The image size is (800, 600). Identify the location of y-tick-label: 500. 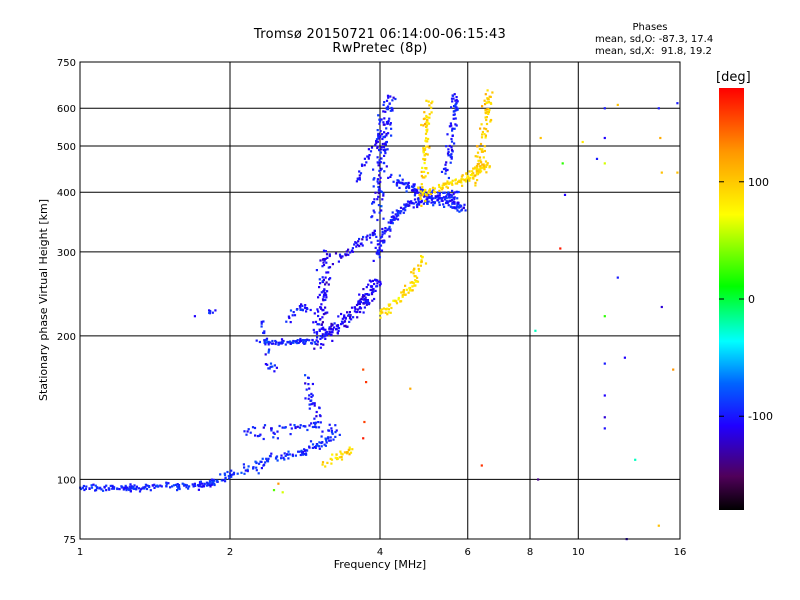
(66, 147).